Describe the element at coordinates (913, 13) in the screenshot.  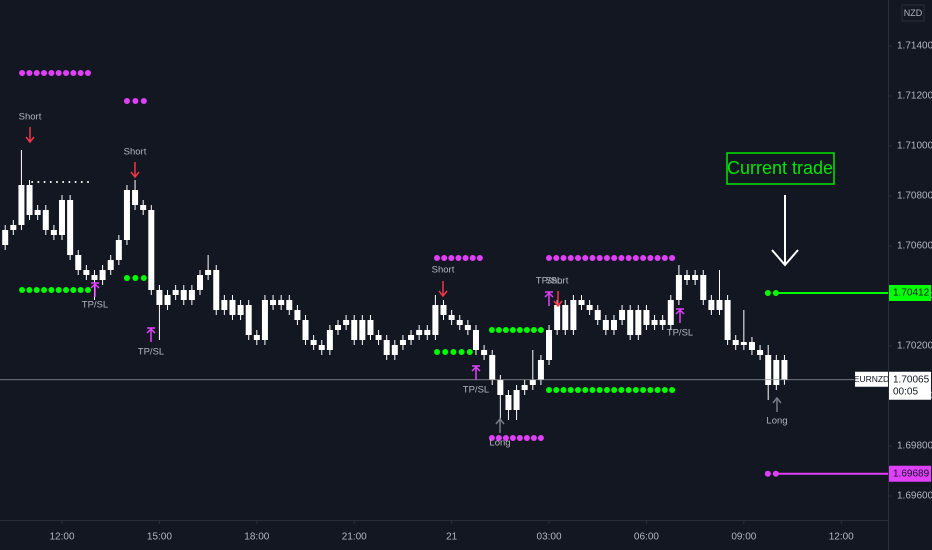
I see `currency: NZD` at that location.